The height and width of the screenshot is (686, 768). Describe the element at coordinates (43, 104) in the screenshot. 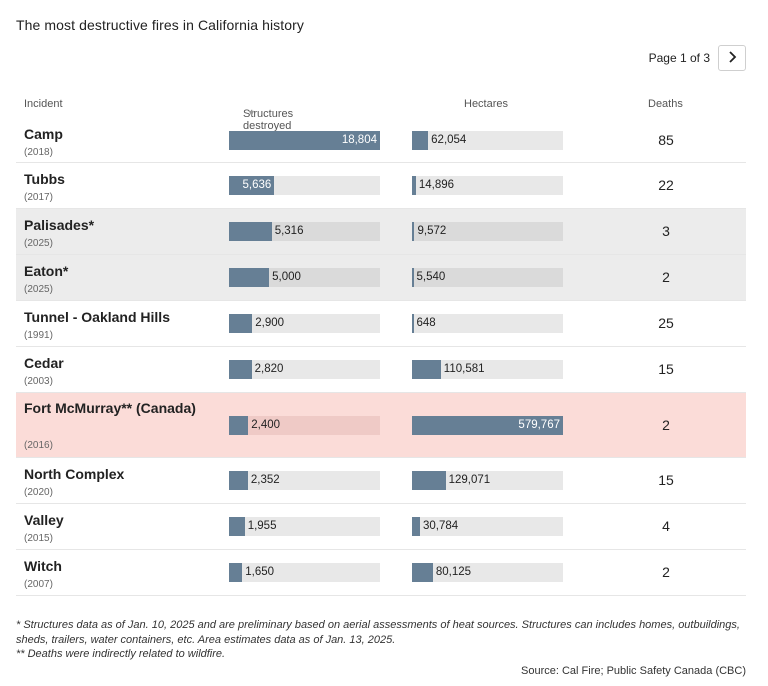

I see `column-header-incident: Incident` at that location.